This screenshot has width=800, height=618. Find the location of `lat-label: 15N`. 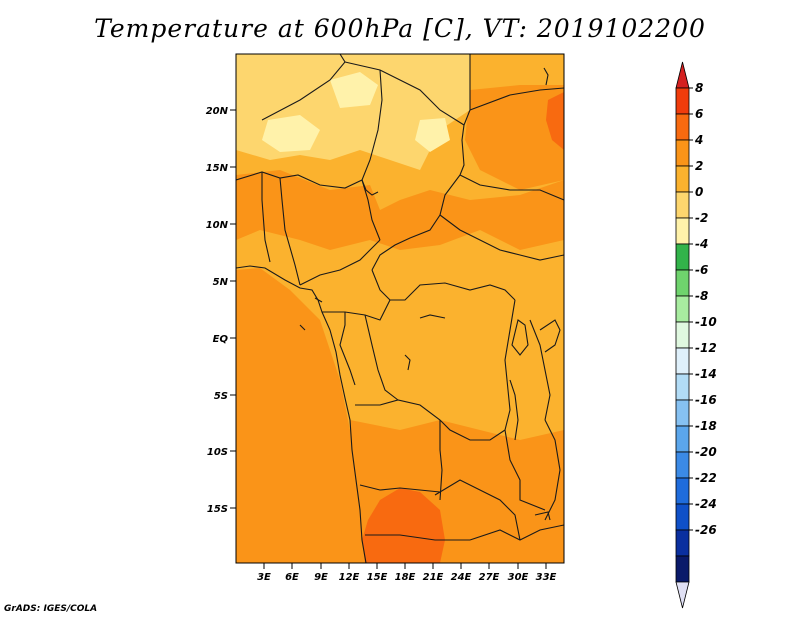

lat-label: 15N is located at coordinates (217, 168).